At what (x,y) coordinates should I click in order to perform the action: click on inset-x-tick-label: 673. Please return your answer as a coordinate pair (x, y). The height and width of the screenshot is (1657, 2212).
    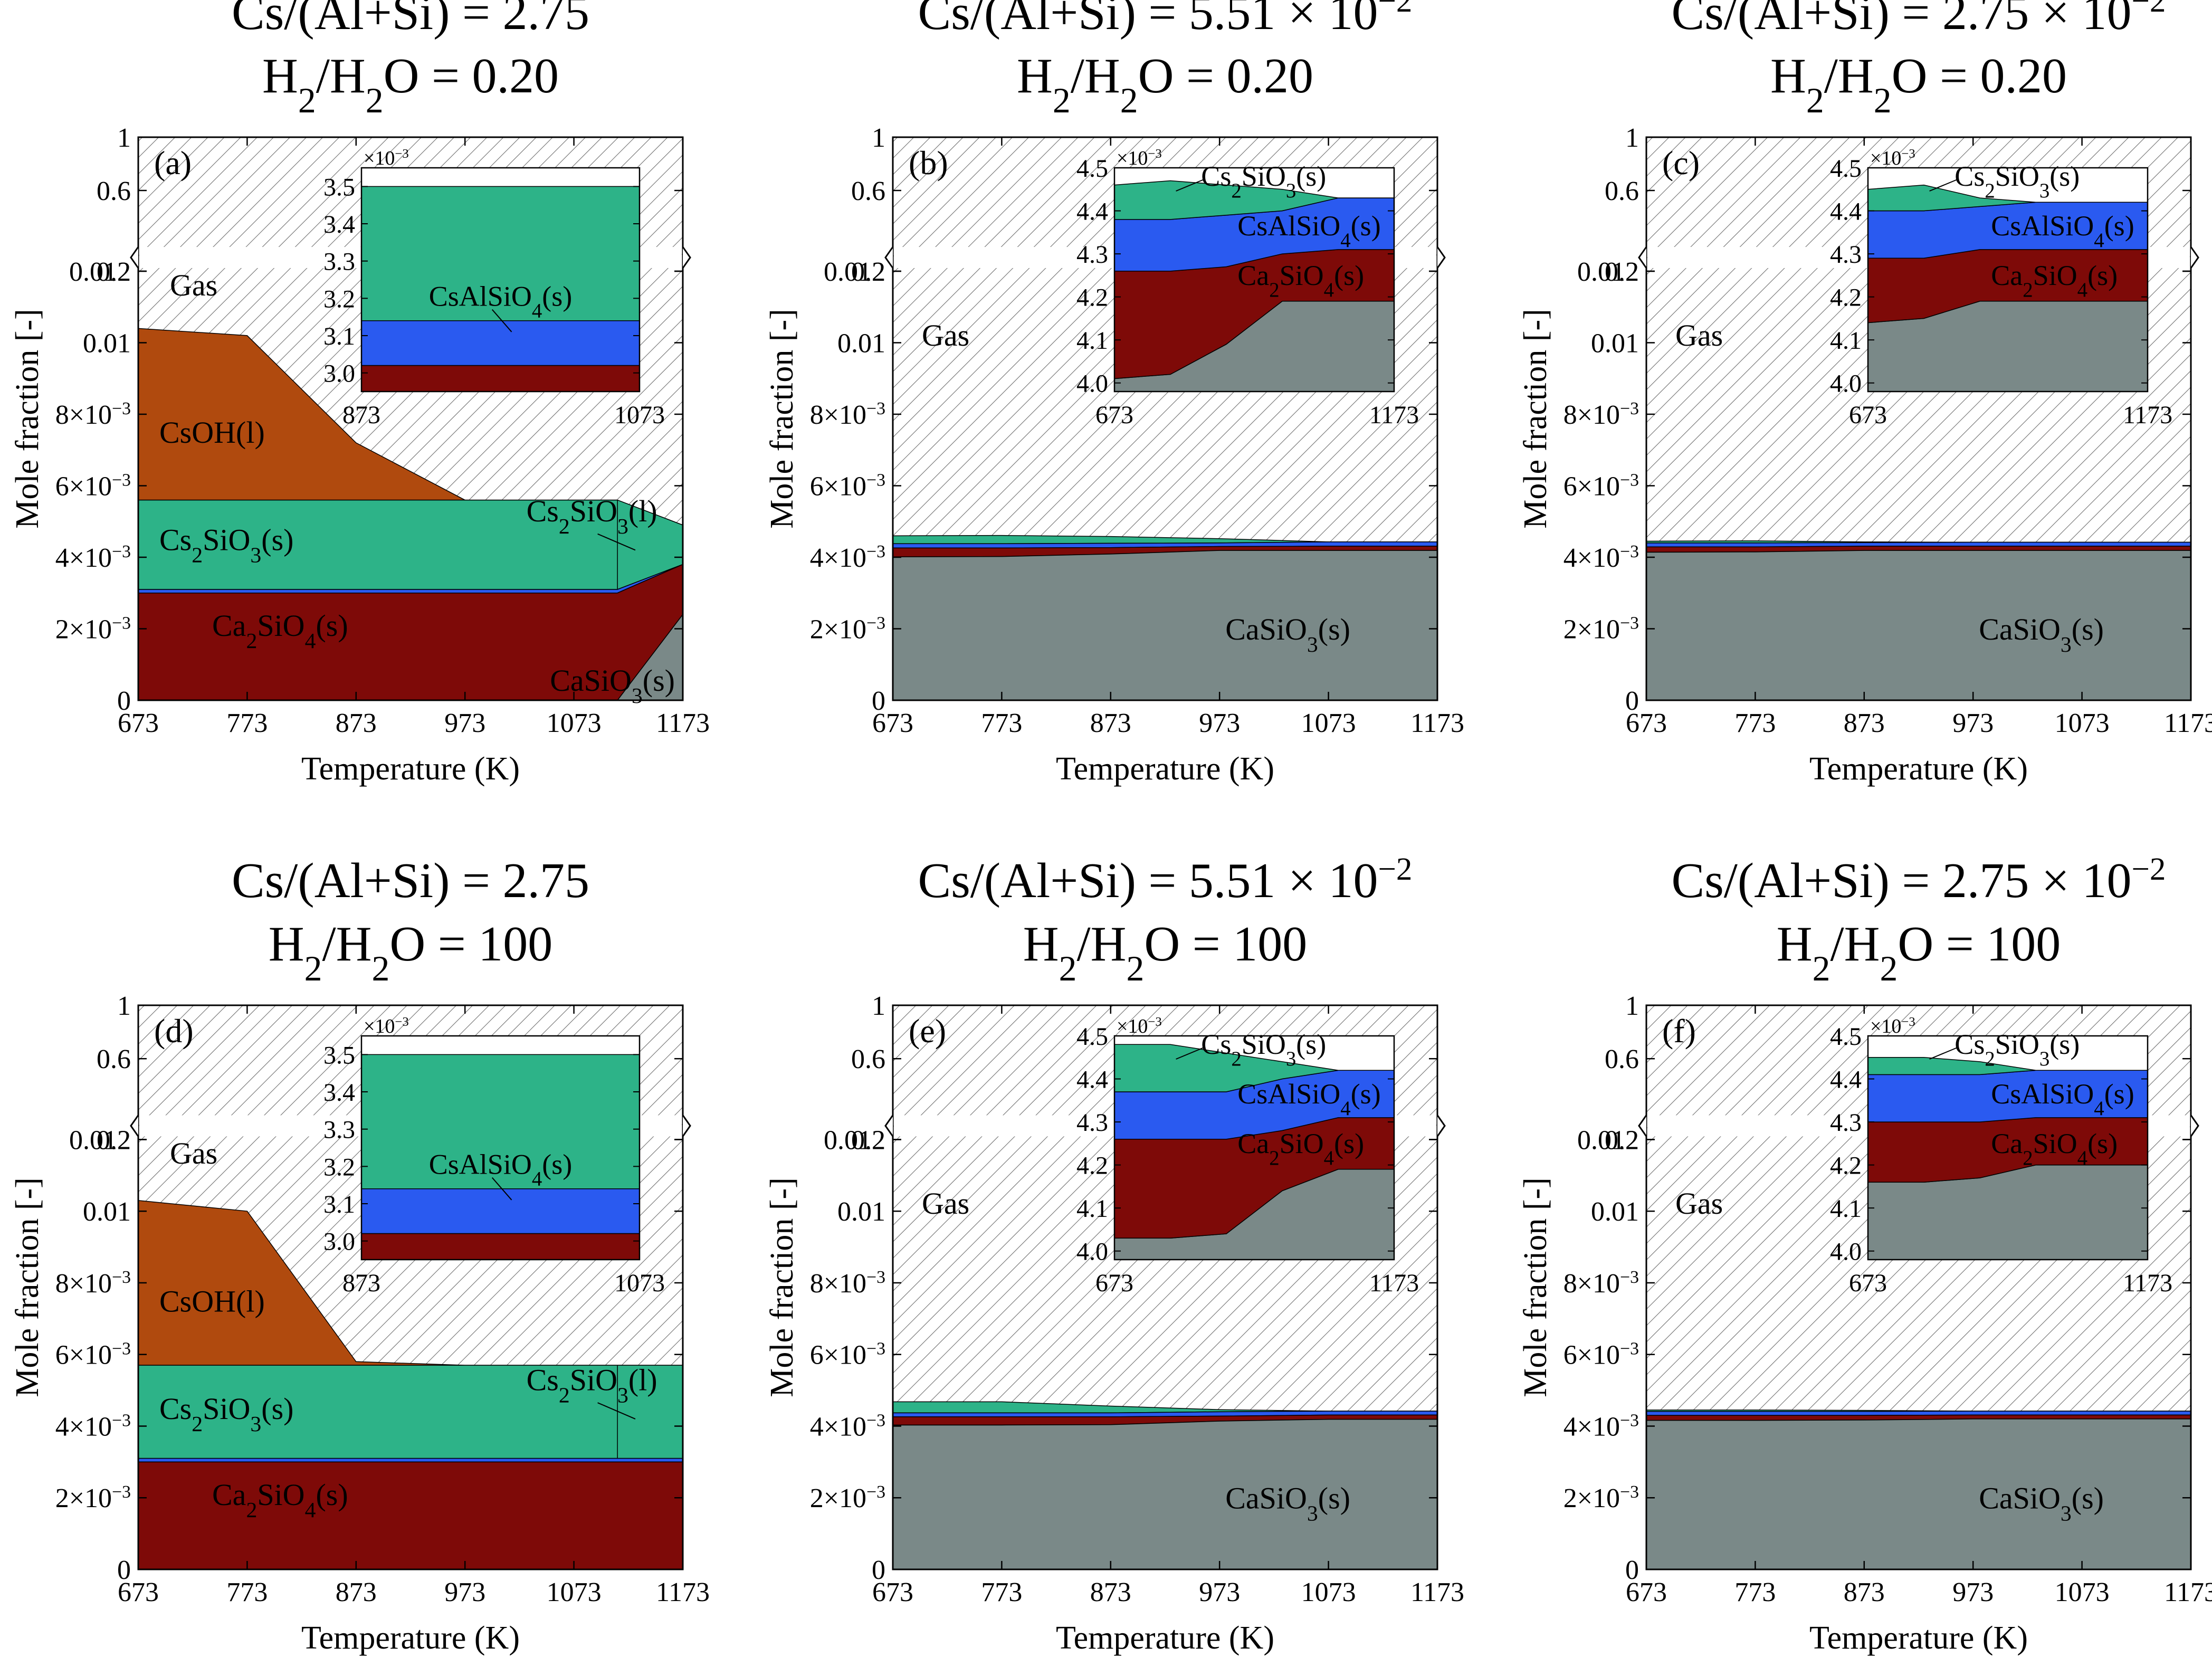
    Looking at the image, I should click on (1868, 415).